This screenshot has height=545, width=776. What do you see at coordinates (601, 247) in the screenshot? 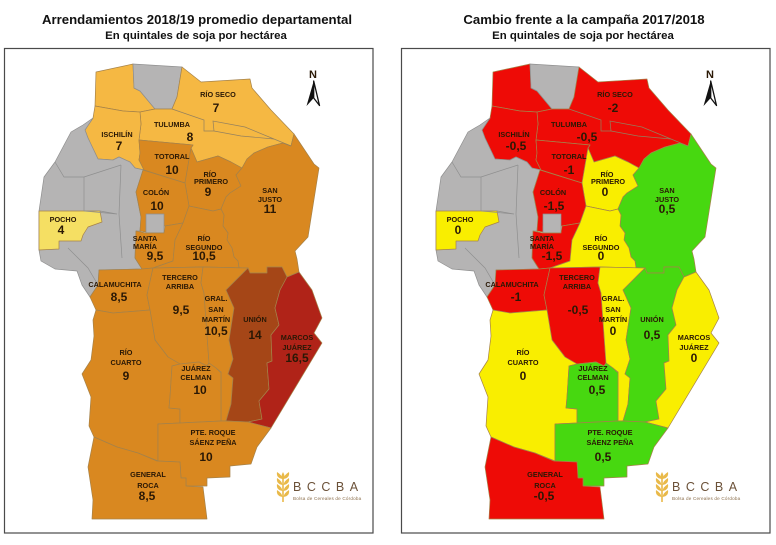
I see `svg-text: SEGUNDO` at bounding box center [601, 247].